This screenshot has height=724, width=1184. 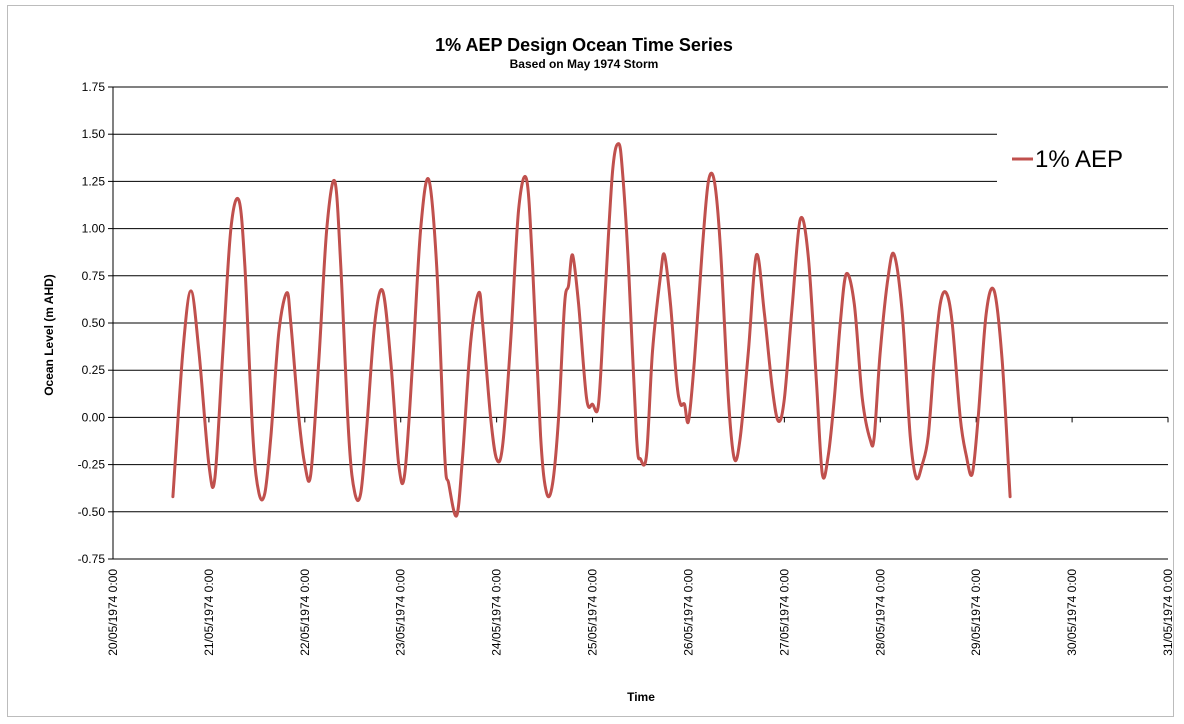 What do you see at coordinates (209, 612) in the screenshot?
I see `x-tick-label: 21/05/1974 0:00` at bounding box center [209, 612].